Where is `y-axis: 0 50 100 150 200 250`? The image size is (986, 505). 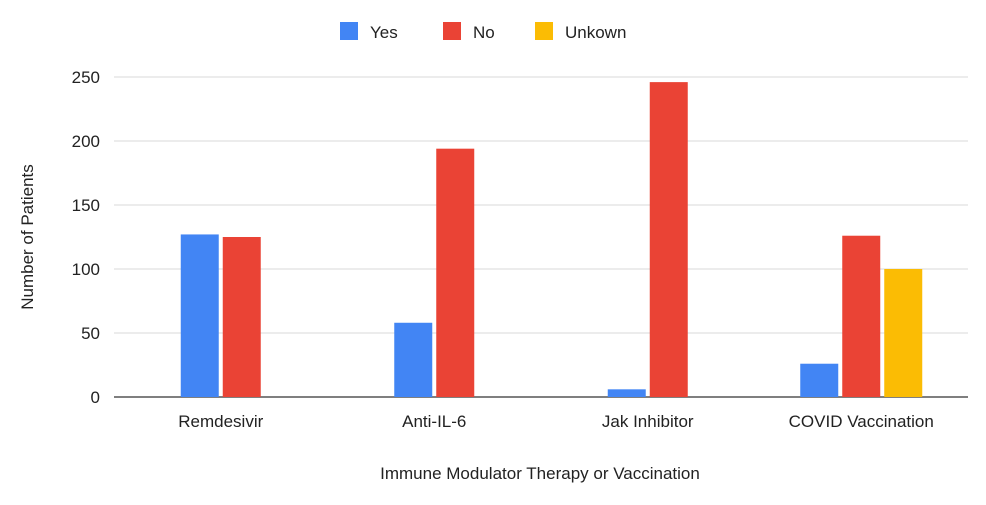 y-axis: 0 50 100 150 200 250 is located at coordinates (86, 237).